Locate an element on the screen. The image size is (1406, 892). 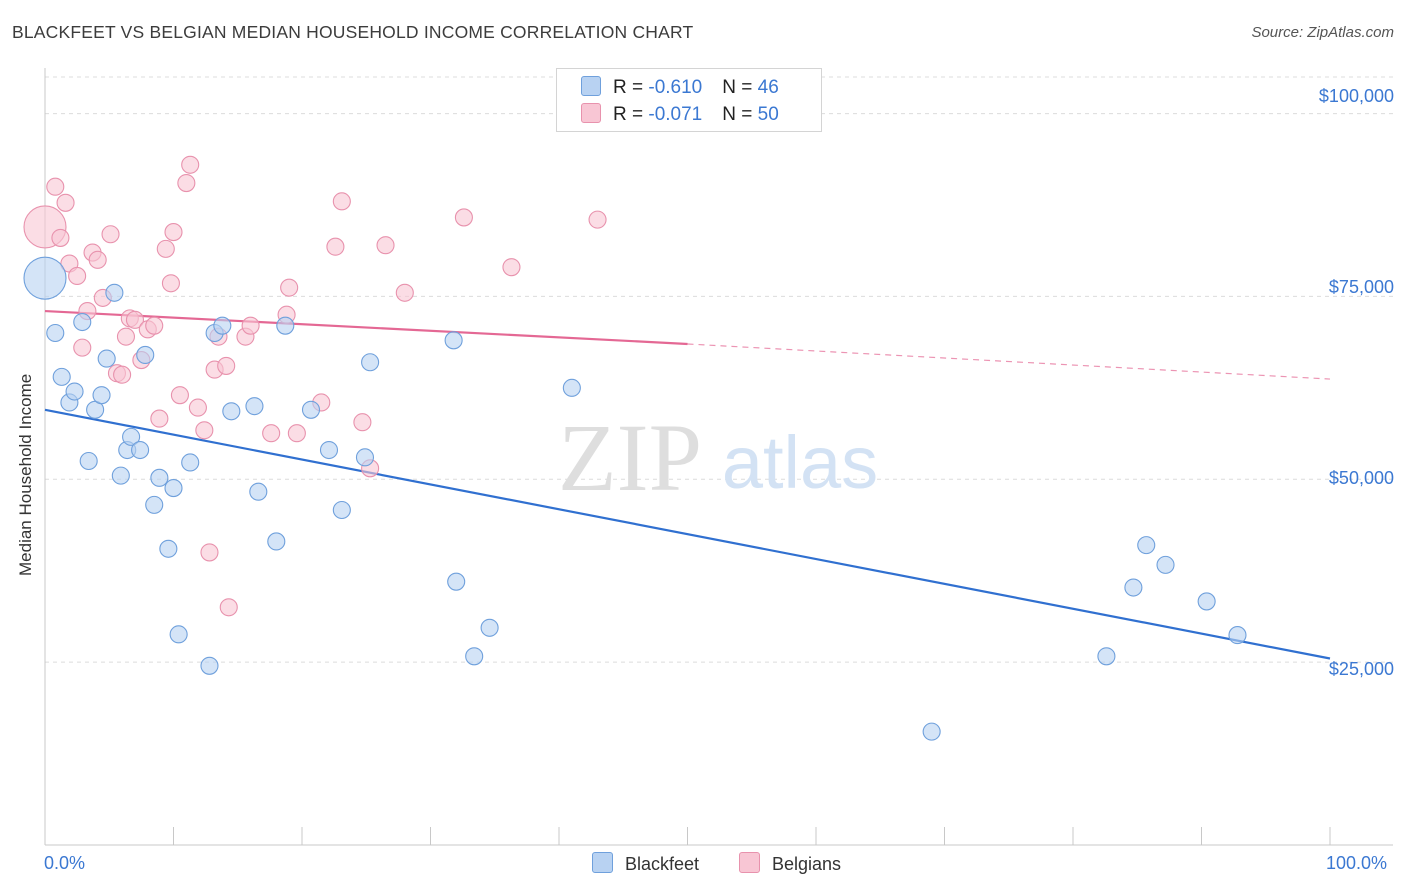
legend-row-belgians: R = -0.071 N = 50 is located at coordinates (680, 115).